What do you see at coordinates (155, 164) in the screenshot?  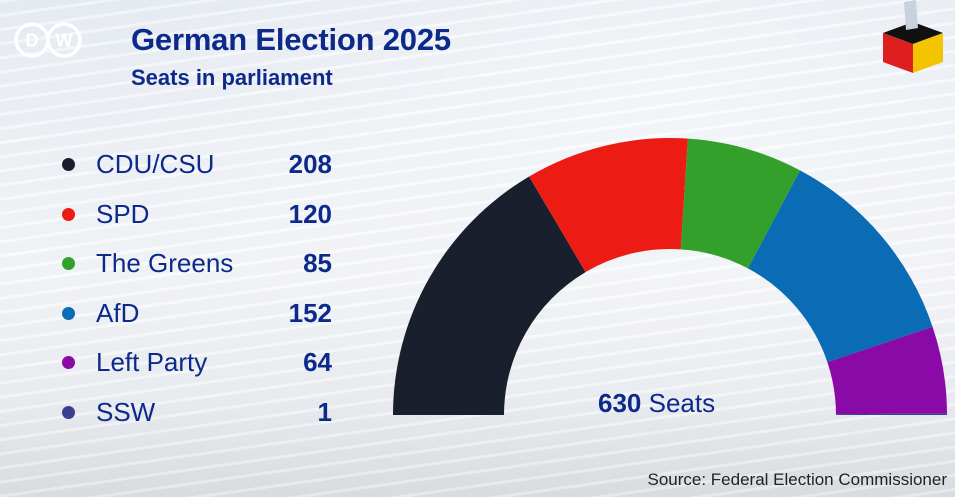 I see `legend-party-name: CDU/CSU` at bounding box center [155, 164].